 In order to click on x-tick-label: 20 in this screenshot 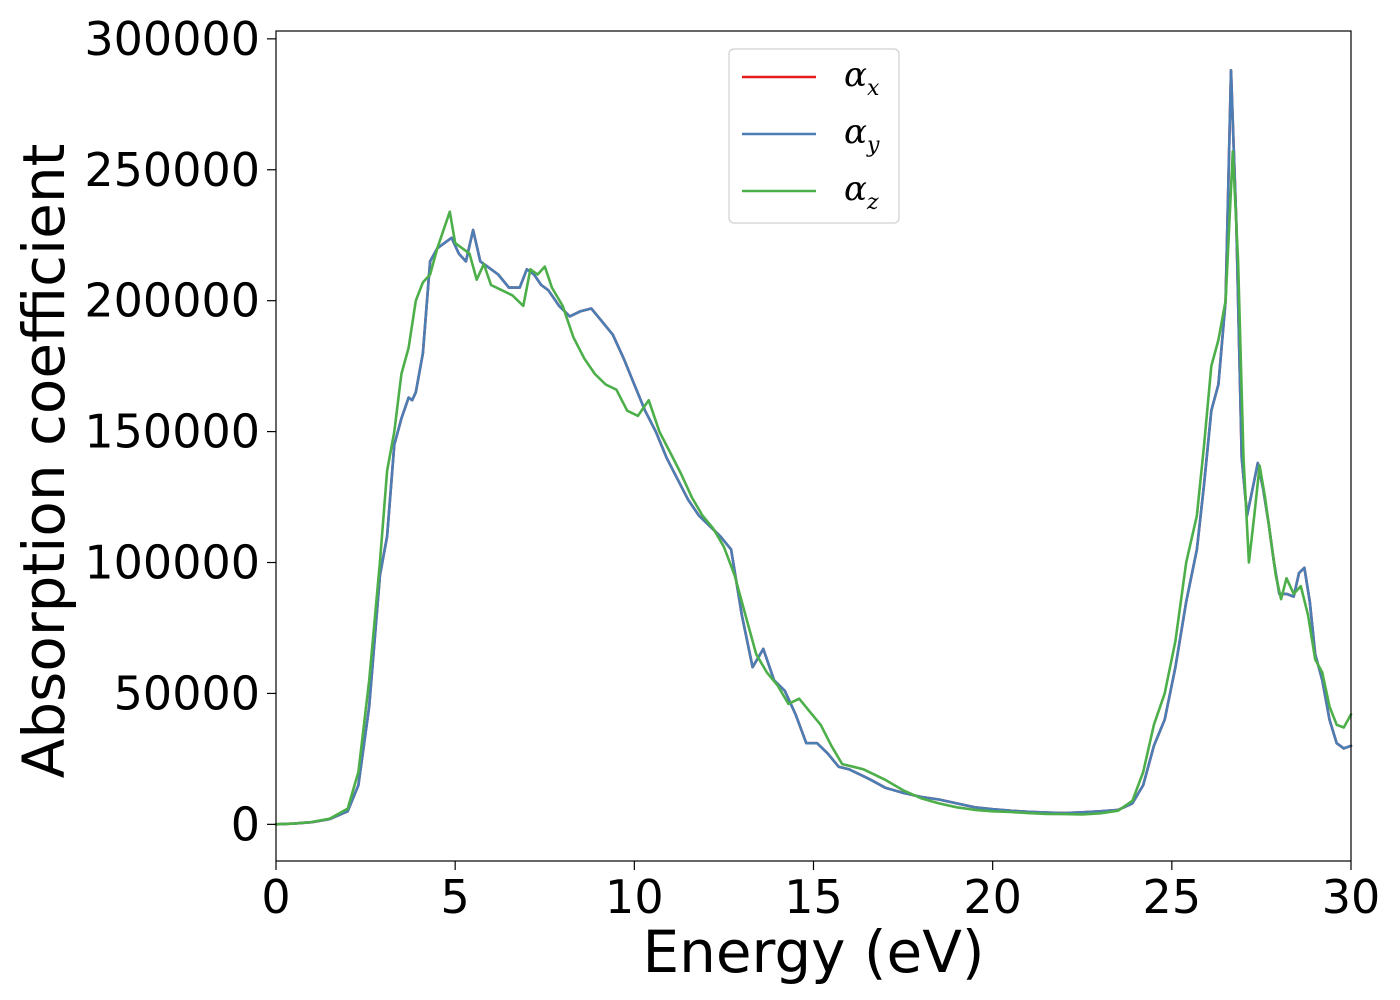, I will do `click(992, 897)`.